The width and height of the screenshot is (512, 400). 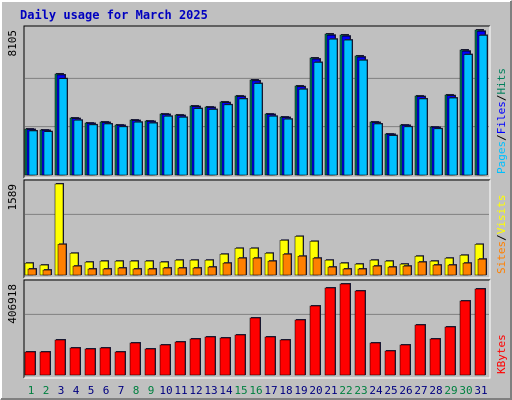 What do you see at coordinates (501, 117) in the screenshot?
I see `legend-entry: Files` at bounding box center [501, 117].